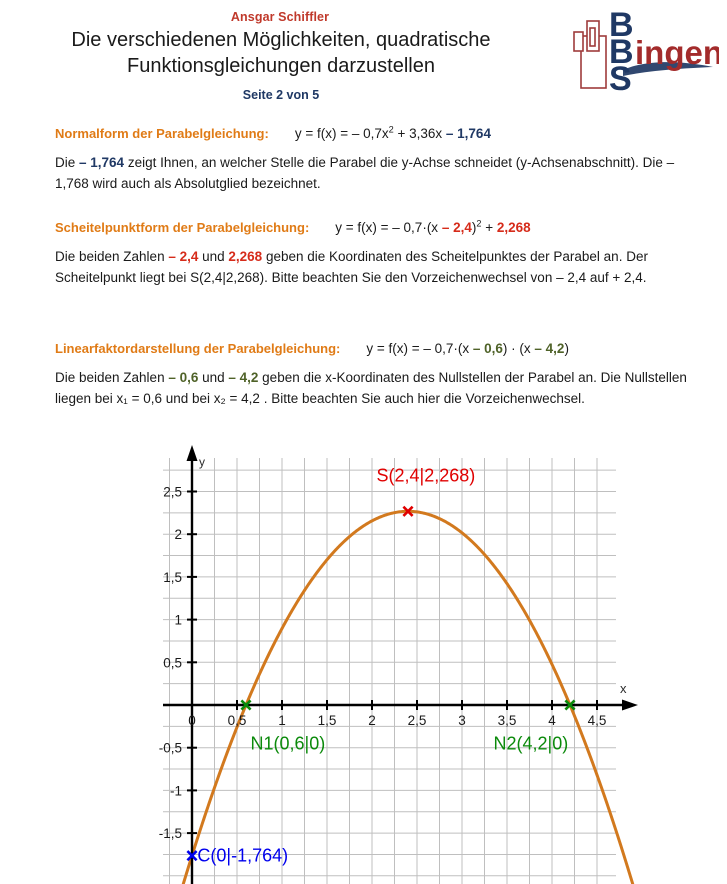 The image size is (727, 884). Describe the element at coordinates (468, 133) in the screenshot. I see `normalform-eq-highlight: – 1,764` at that location.